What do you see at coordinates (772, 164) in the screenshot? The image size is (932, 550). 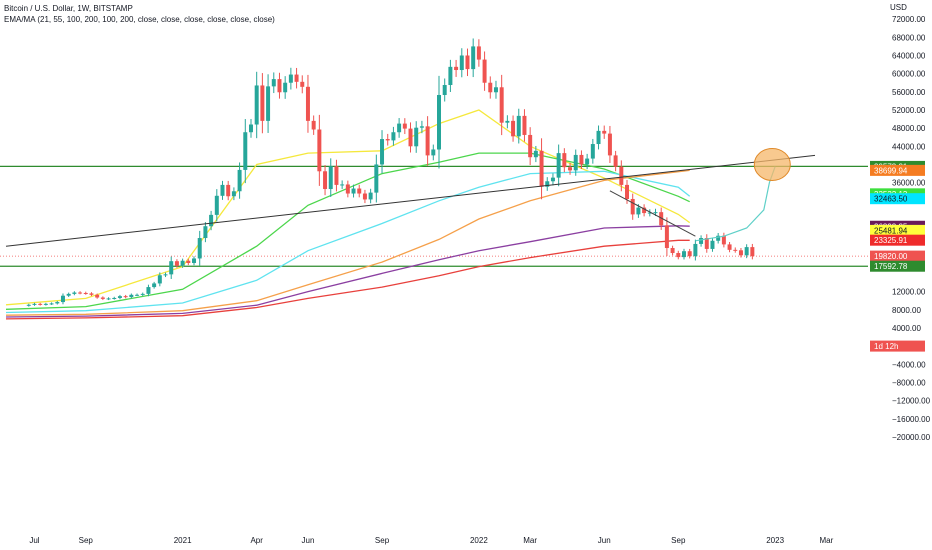 I see `target-circle` at bounding box center [772, 164].